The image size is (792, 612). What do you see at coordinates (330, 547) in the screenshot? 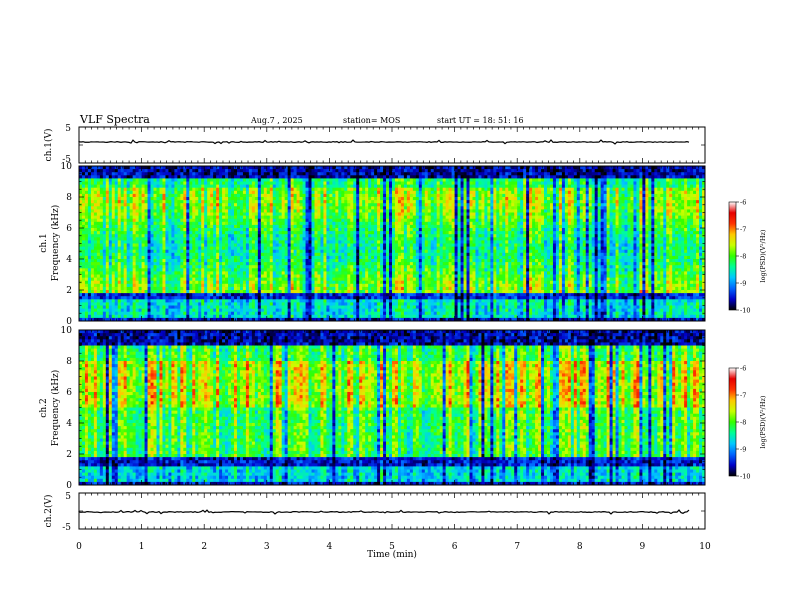
I see `time-tick-label: 4` at bounding box center [330, 547].